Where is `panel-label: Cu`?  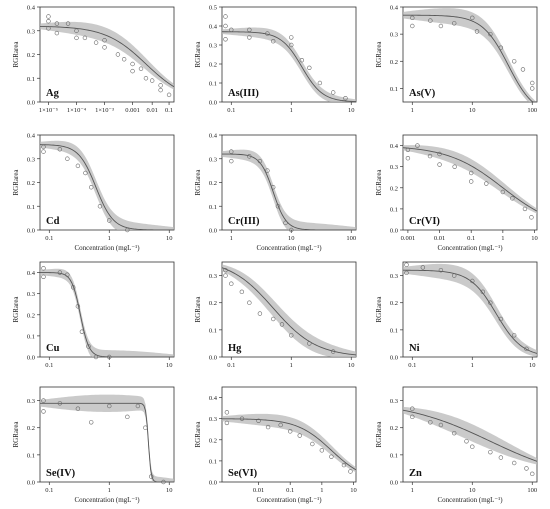
panel-label: Cu is located at coordinates (53, 348).